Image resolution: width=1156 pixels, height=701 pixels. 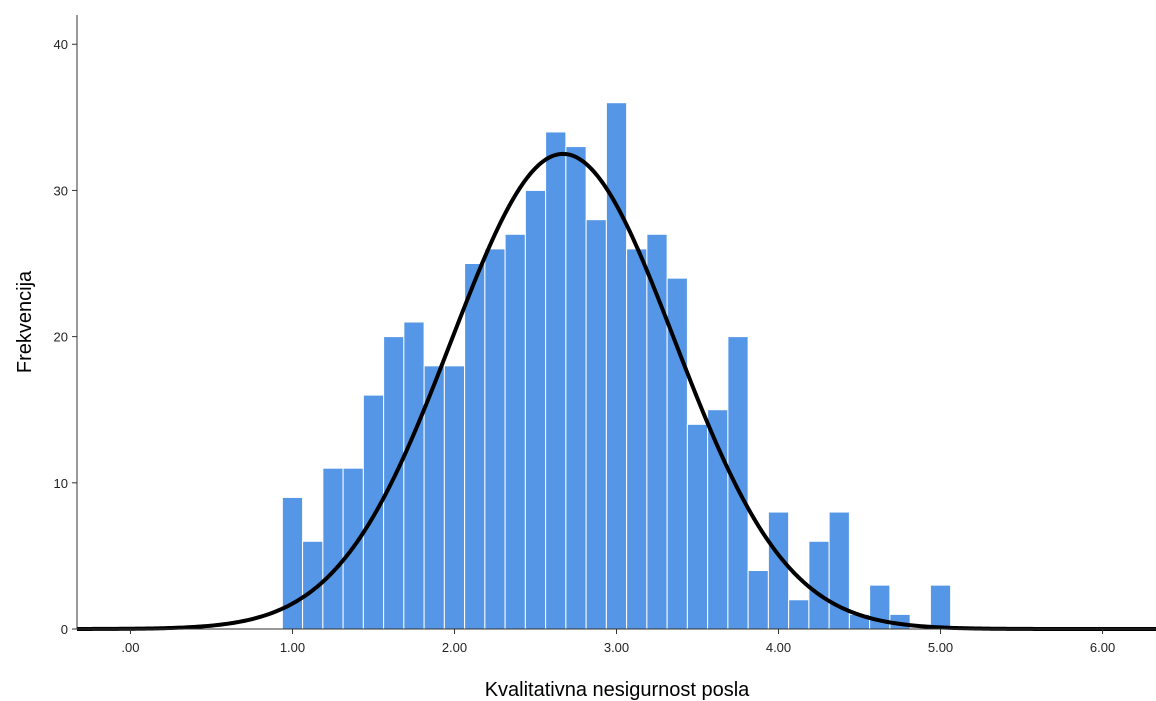 What do you see at coordinates (616, 647) in the screenshot?
I see `x-tick-label: 3.00` at bounding box center [616, 647].